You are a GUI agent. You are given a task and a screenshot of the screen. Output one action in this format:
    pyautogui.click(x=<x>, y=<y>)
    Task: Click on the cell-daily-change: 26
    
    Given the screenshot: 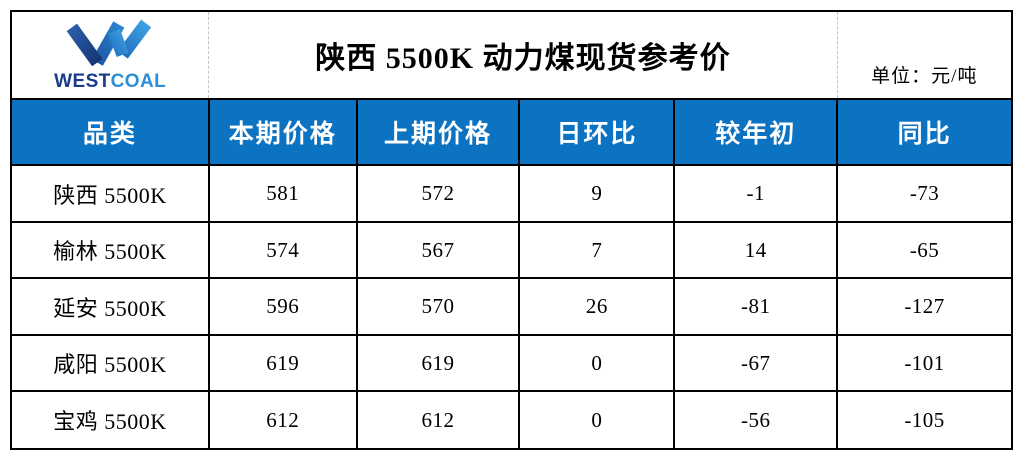 What is the action you would take?
    pyautogui.click(x=597, y=306)
    